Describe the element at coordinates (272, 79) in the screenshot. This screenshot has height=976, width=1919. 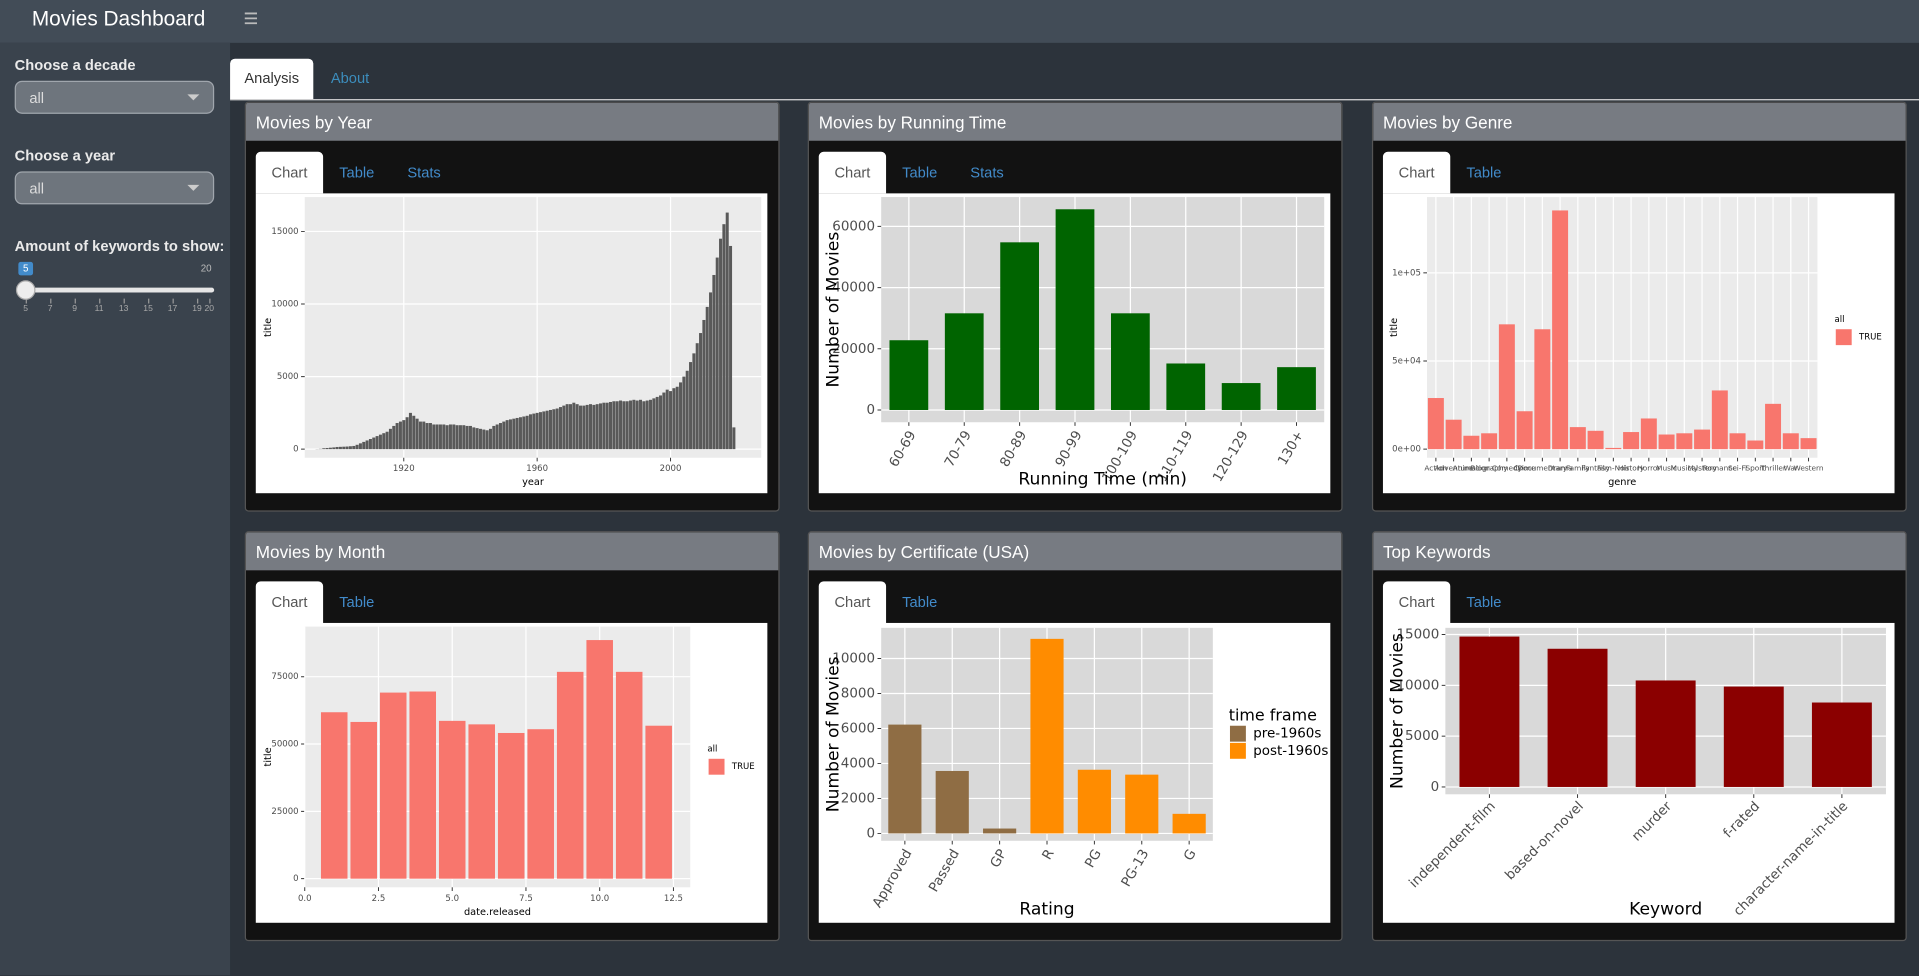
I see `main-tab: Analysis` at that location.